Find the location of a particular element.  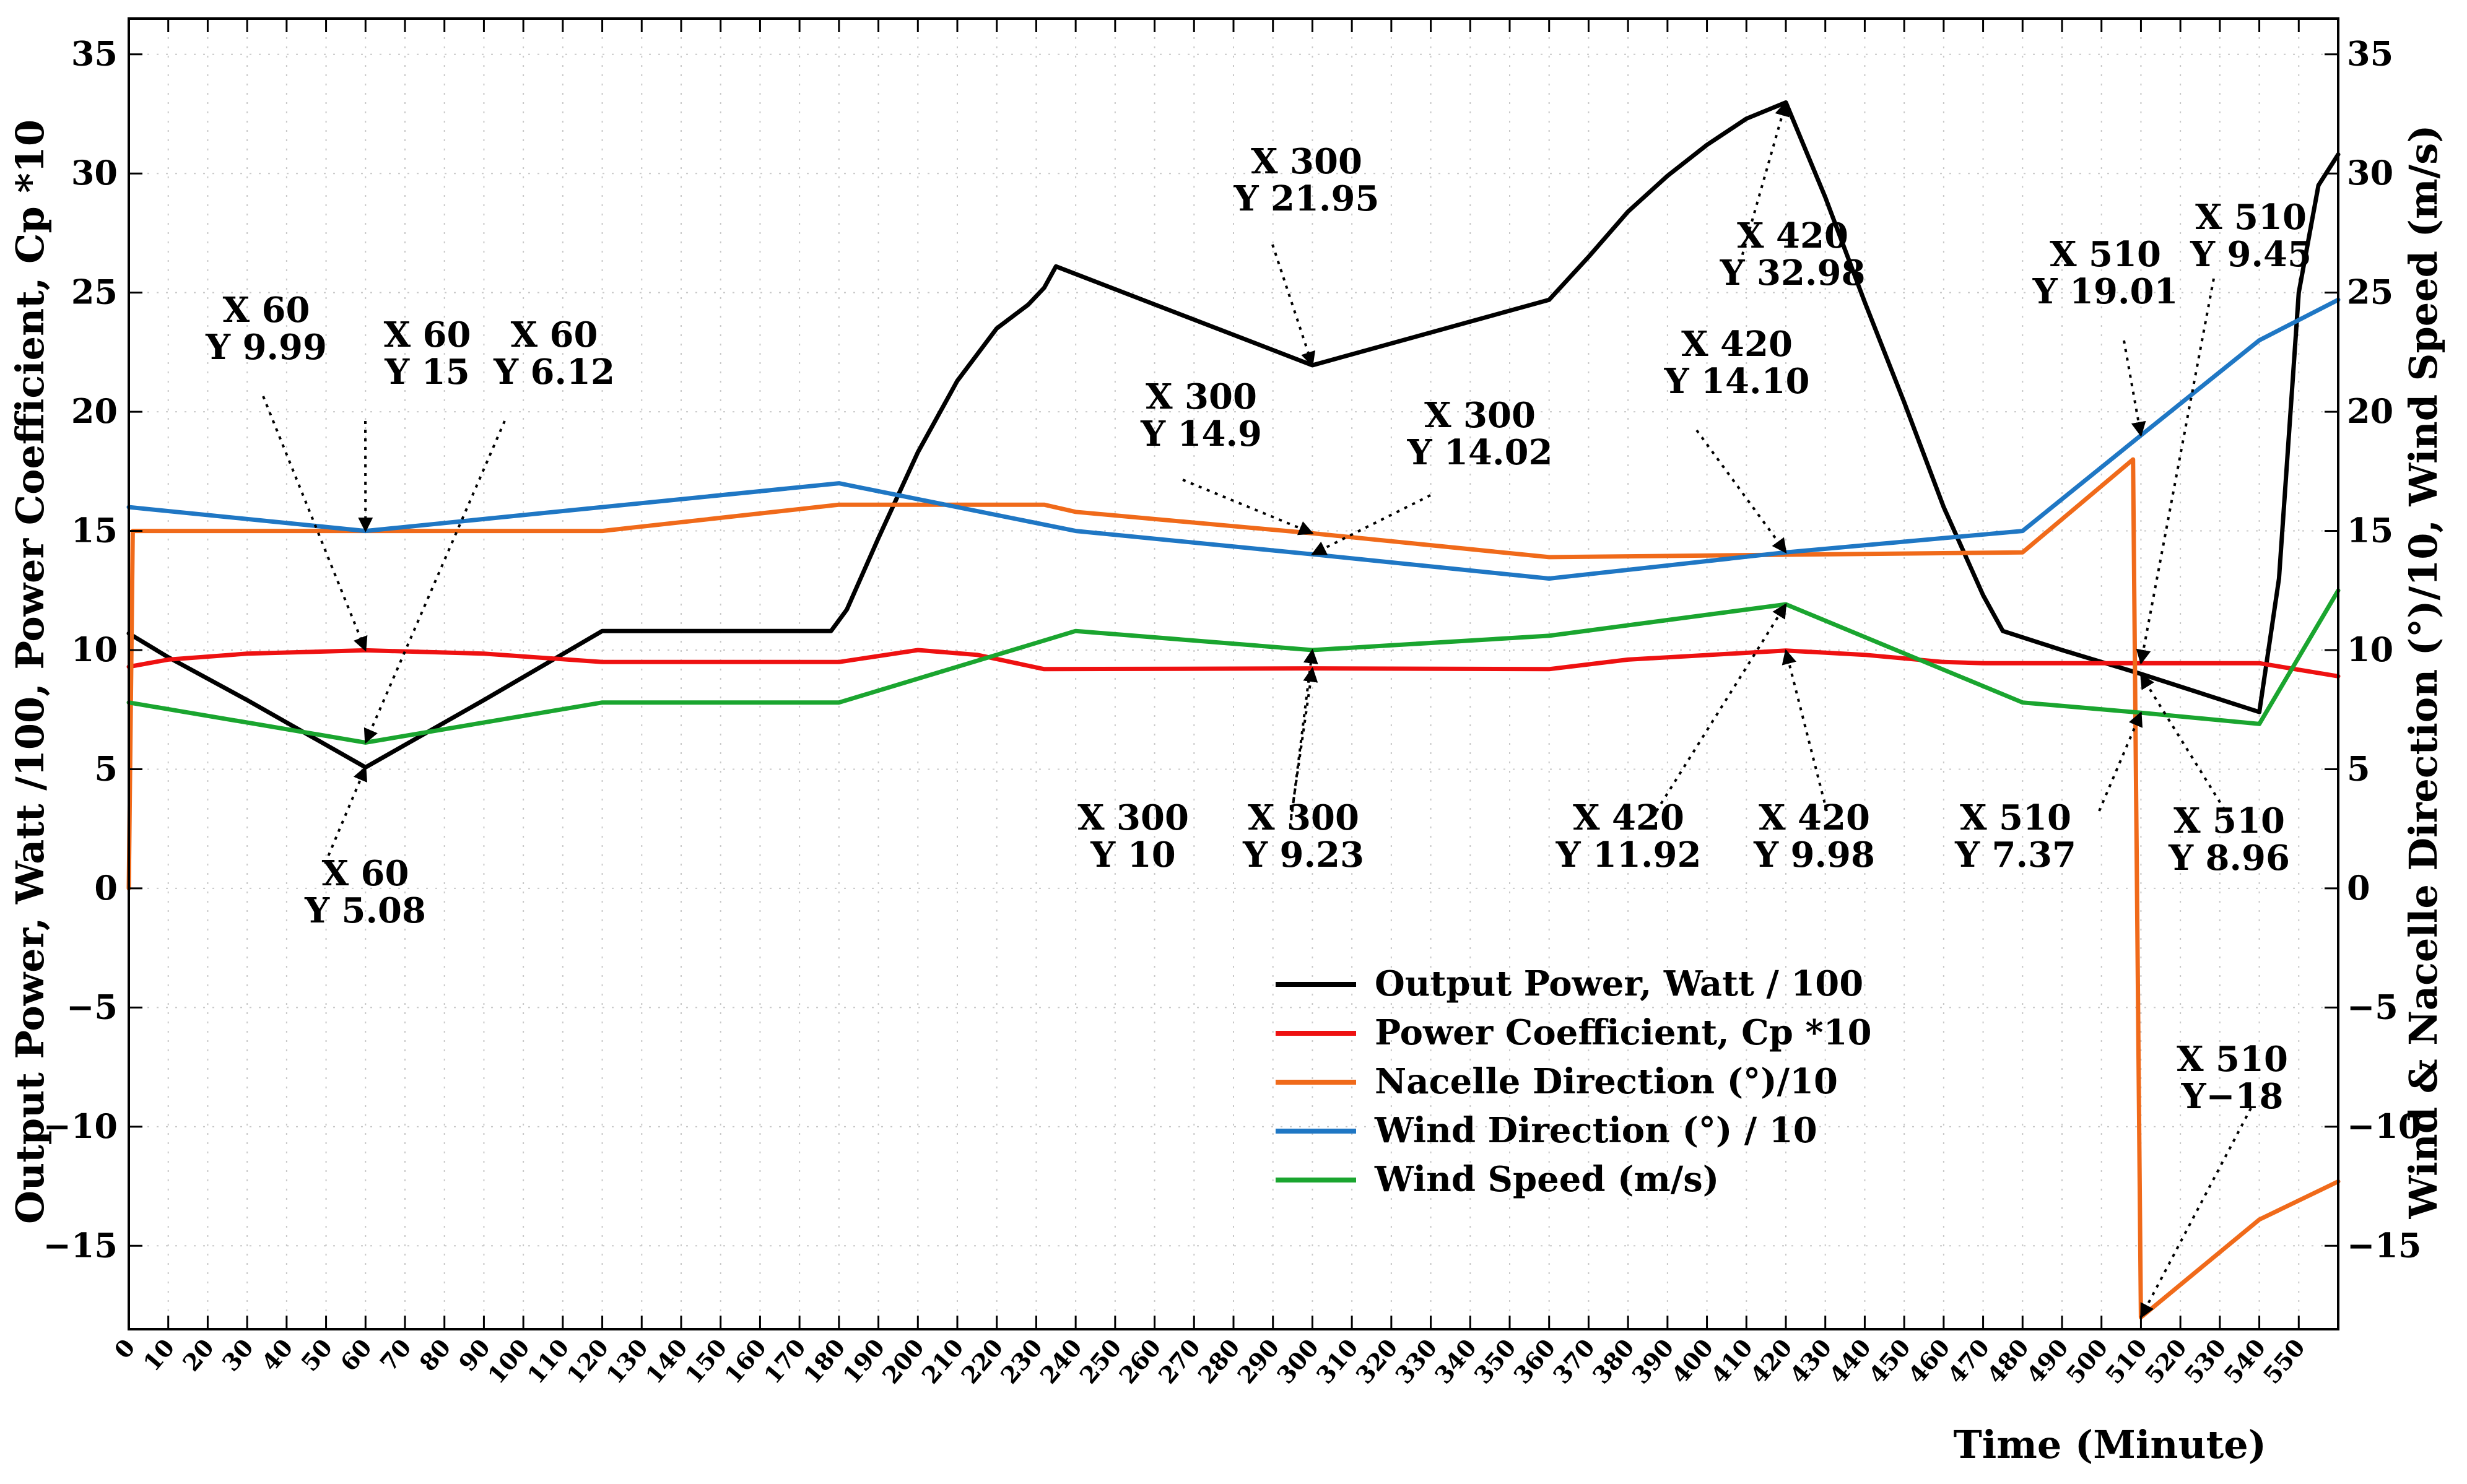

y-tick-label-right: 20 is located at coordinates (2370, 411).